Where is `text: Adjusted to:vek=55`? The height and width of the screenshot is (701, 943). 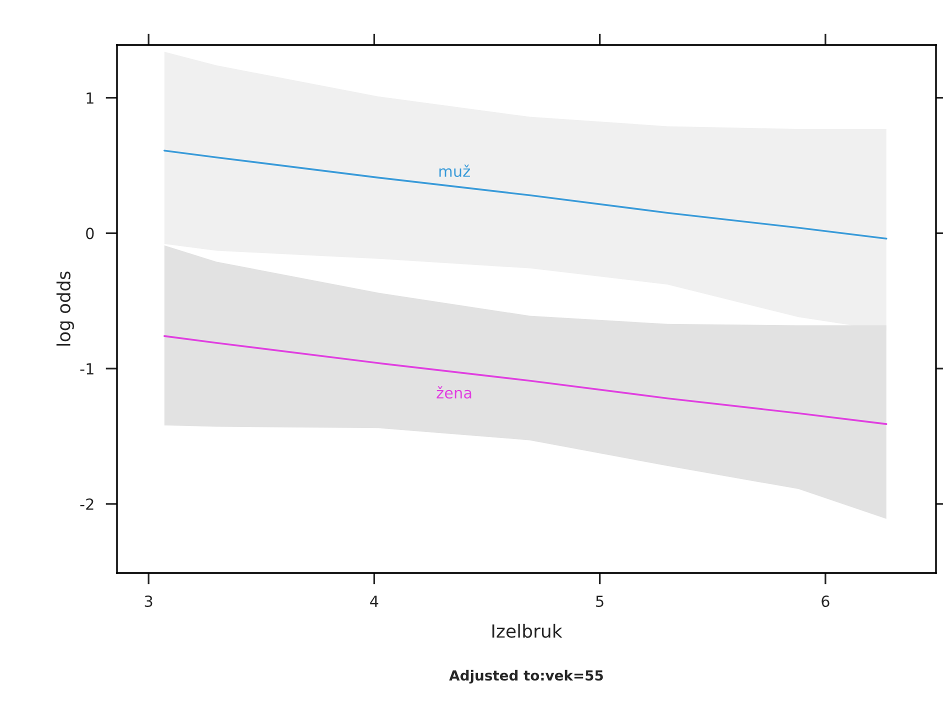
text: Adjusted to:vek=55 is located at coordinates (526, 677).